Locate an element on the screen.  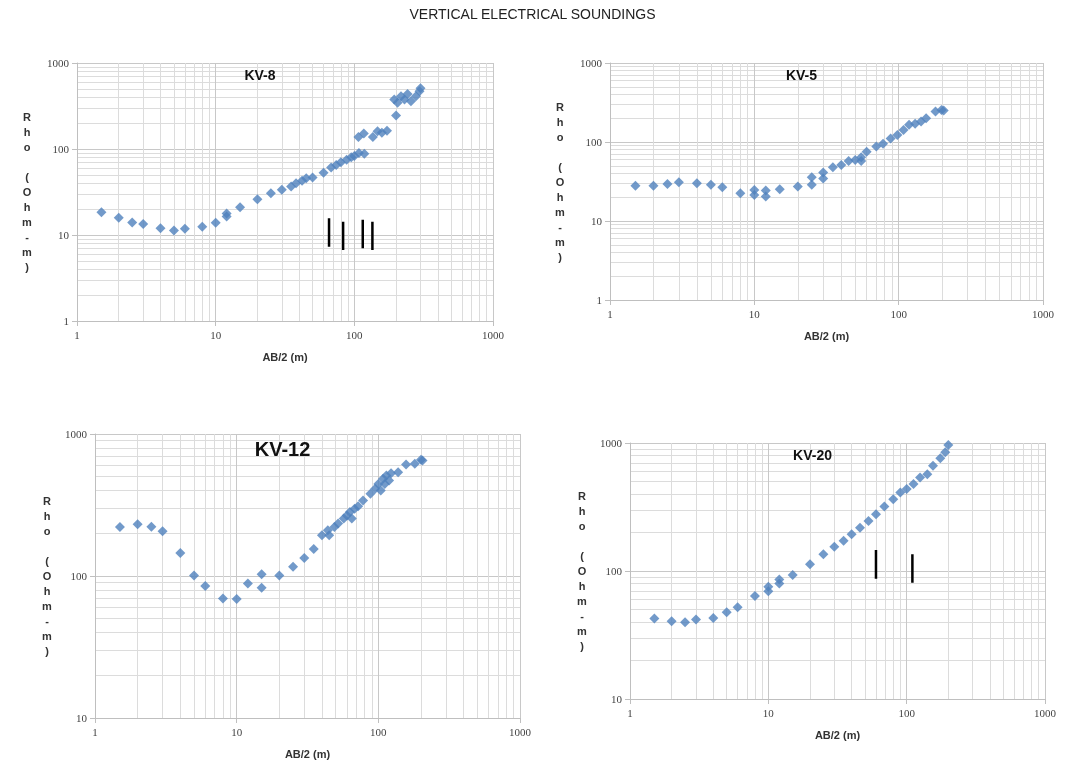
text: VERTICAL ELECTRICAL SOUNDINGS is located at coordinates (532, 14).